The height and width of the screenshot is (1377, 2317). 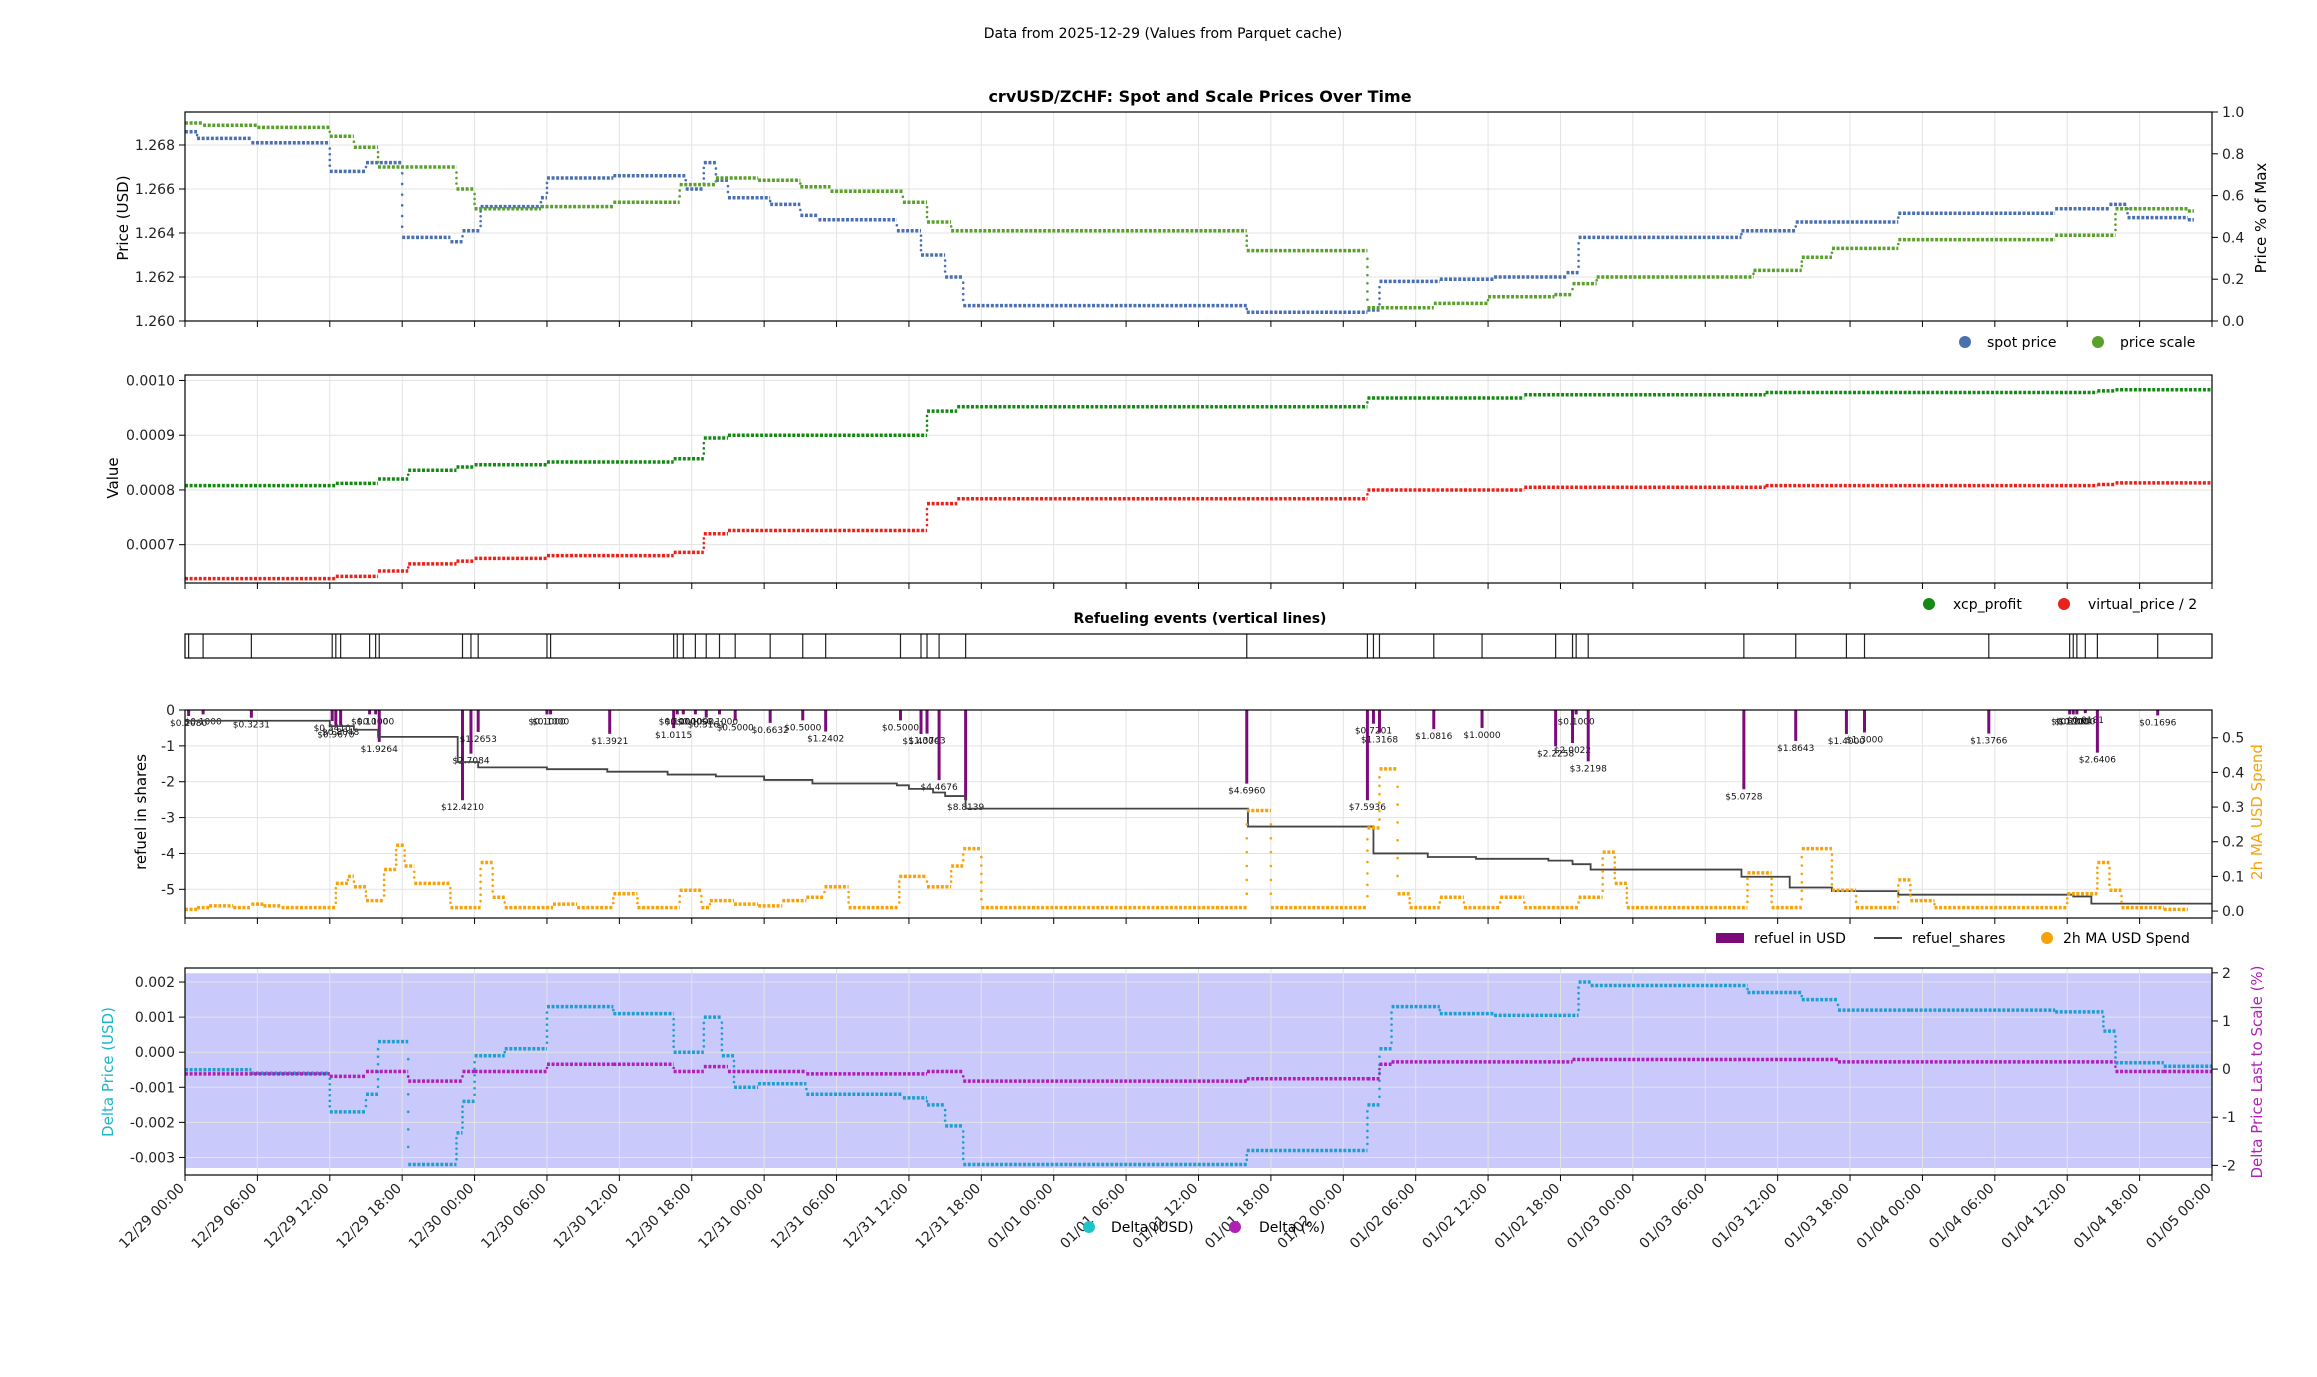 What do you see at coordinates (2229, 1118) in the screenshot?
I see `panel5-y2-tick-label: -1` at bounding box center [2229, 1118].